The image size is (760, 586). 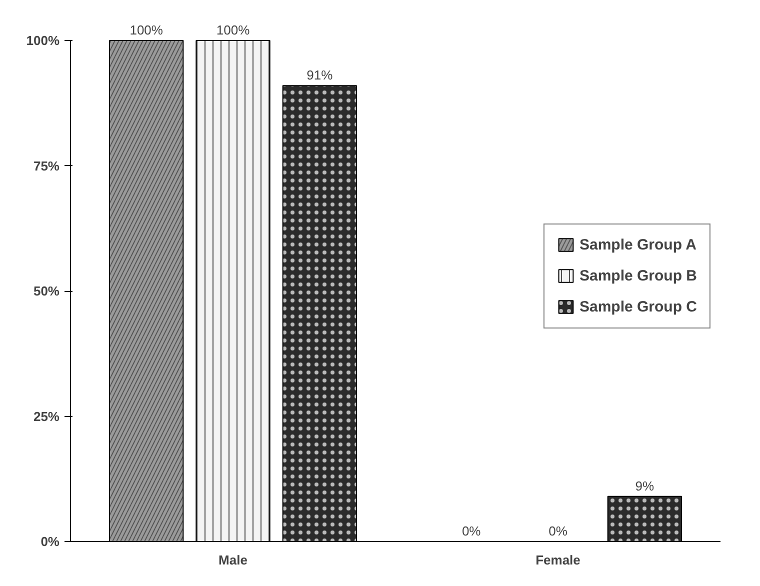 What do you see at coordinates (637, 244) in the screenshot?
I see `legend-label: Sample Group A` at bounding box center [637, 244].